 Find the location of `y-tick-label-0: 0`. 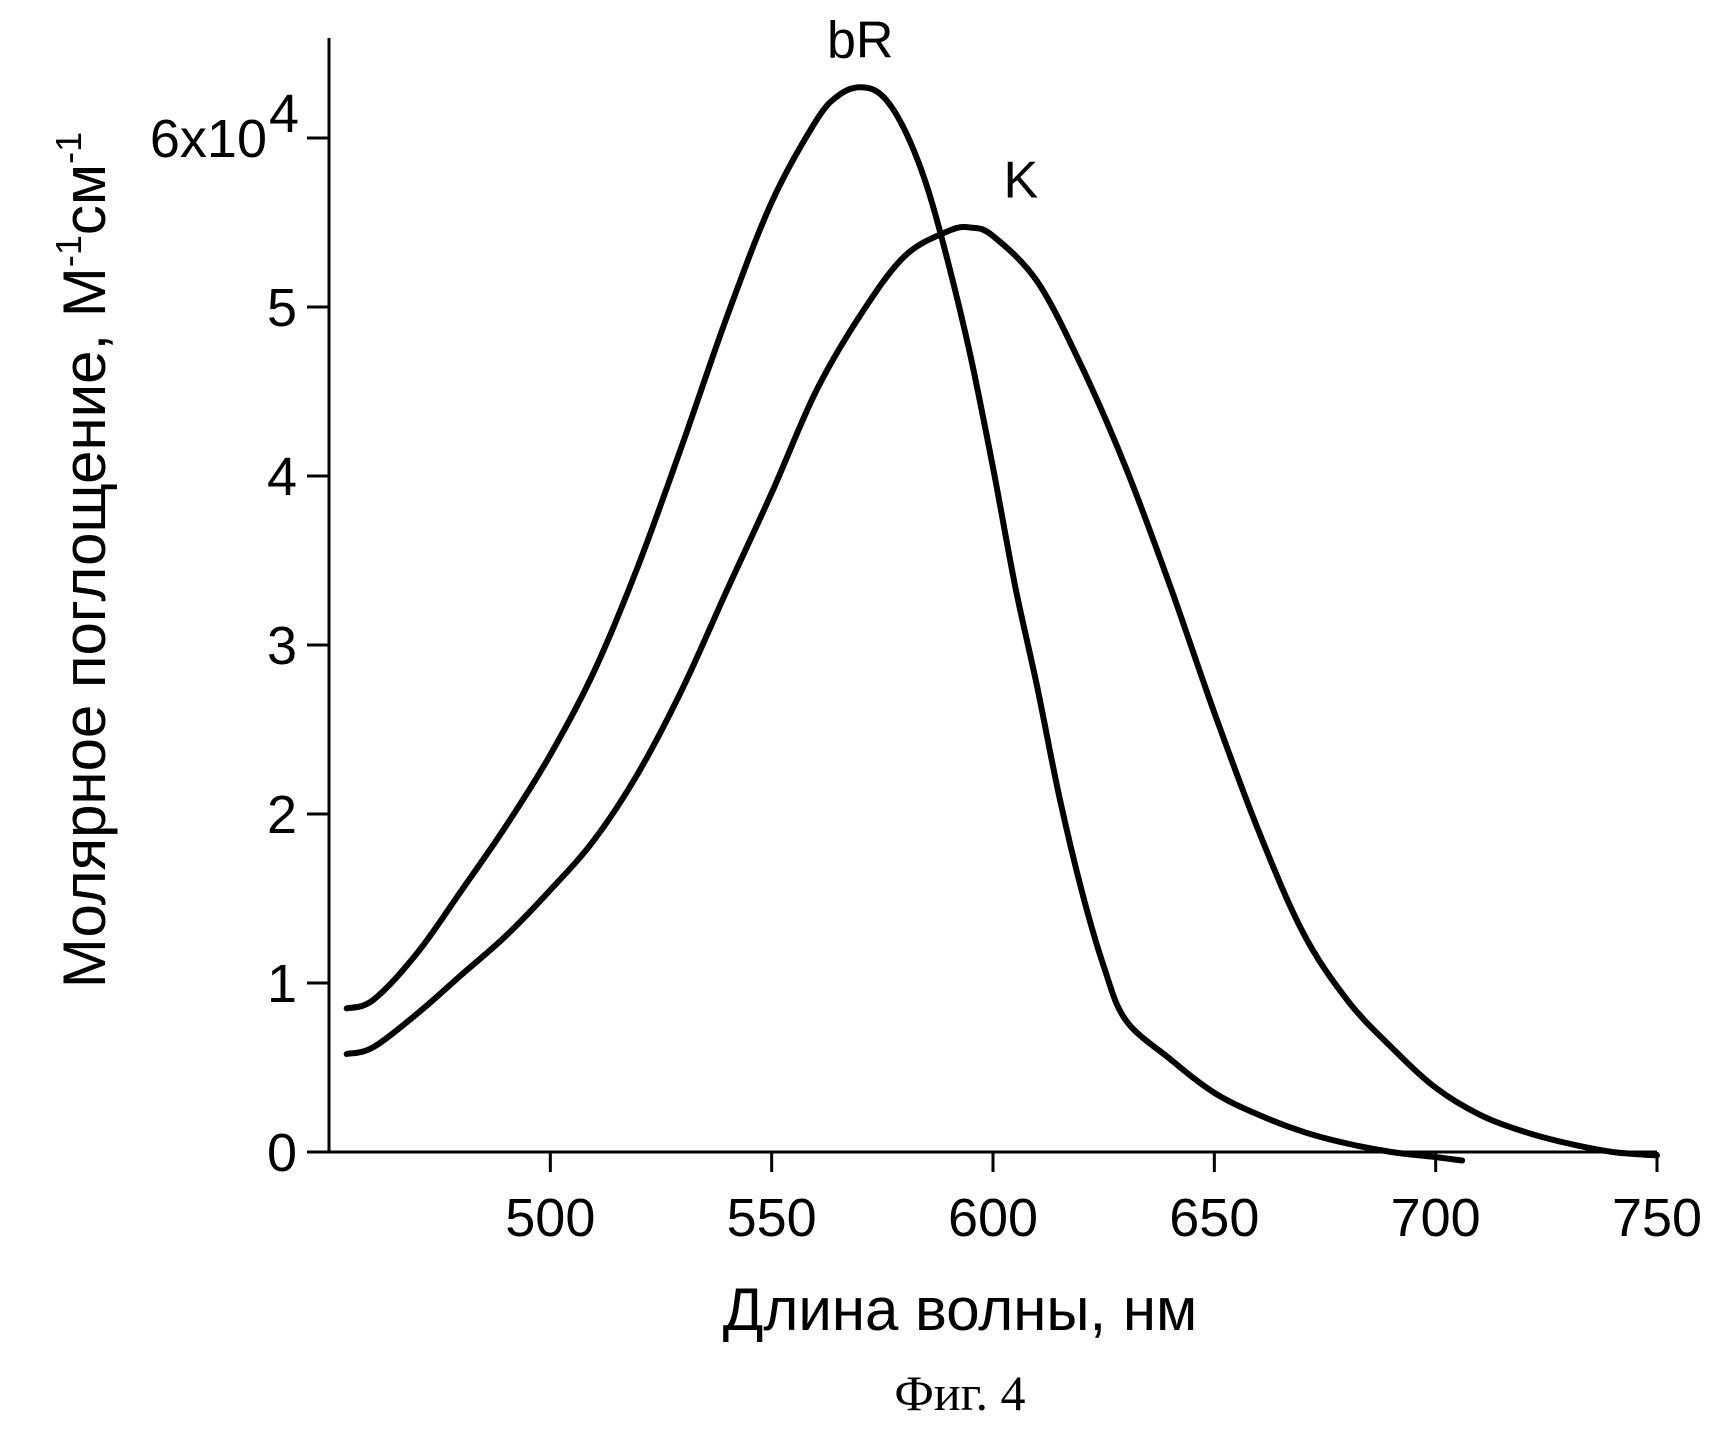

y-tick-label-0: 0 is located at coordinates (282, 1153).